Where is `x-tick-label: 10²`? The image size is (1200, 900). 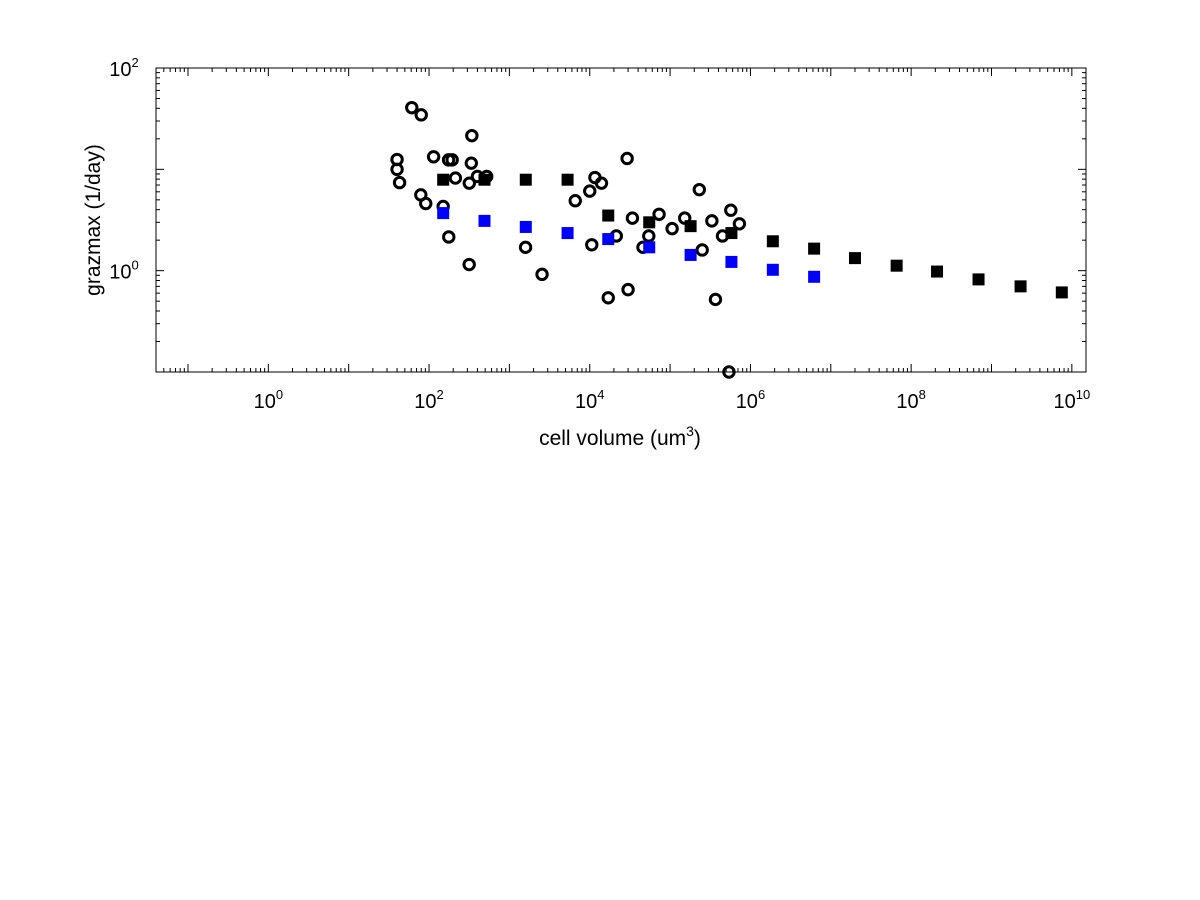 x-tick-label: 10² is located at coordinates (428, 400).